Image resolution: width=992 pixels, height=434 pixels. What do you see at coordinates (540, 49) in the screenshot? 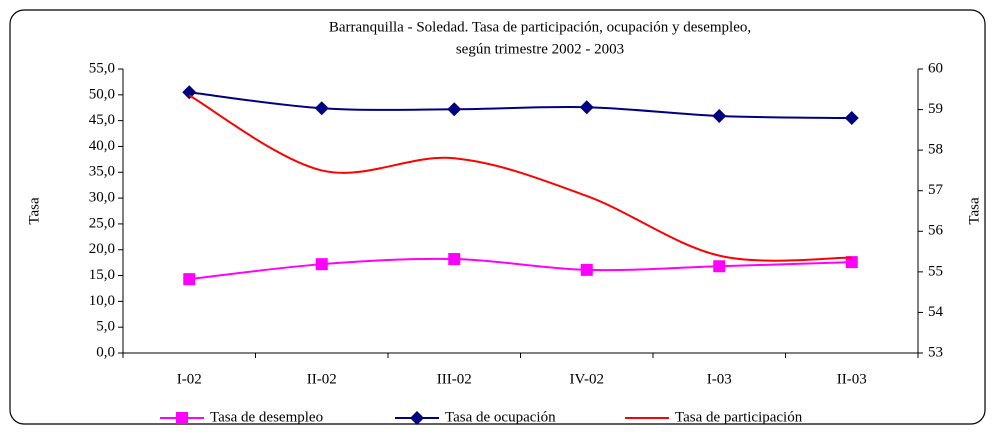
I see `chart-title: según trimestre 2002 - 2003` at bounding box center [540, 49].